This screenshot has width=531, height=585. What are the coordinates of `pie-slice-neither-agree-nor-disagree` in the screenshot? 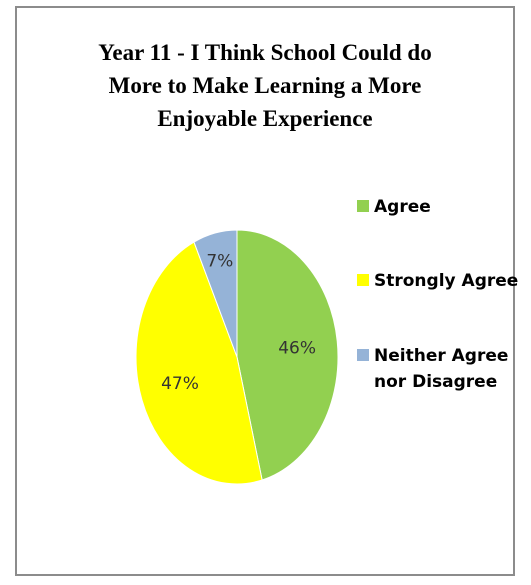 It's located at (215, 293).